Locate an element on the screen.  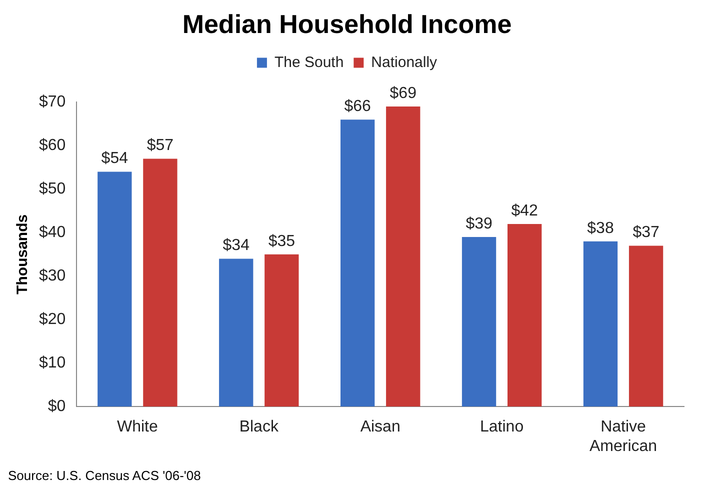
legend-label: Nationally is located at coordinates (404, 62).